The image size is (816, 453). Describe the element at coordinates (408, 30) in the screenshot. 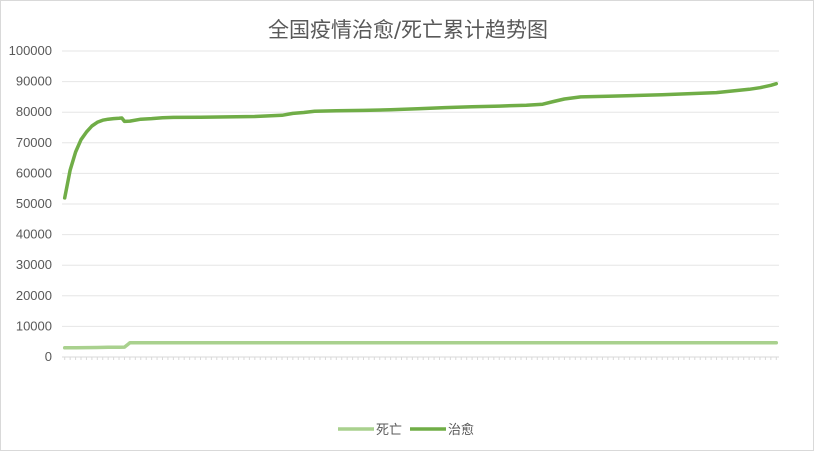

I see `chart-title: 全国疫情治愈/死亡累计趋势图` at that location.